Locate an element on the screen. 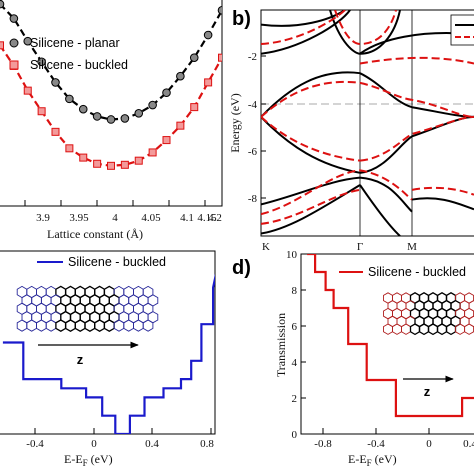 This screenshot has height=474, width=474. legend-marker-planar is located at coordinates (14, 43).